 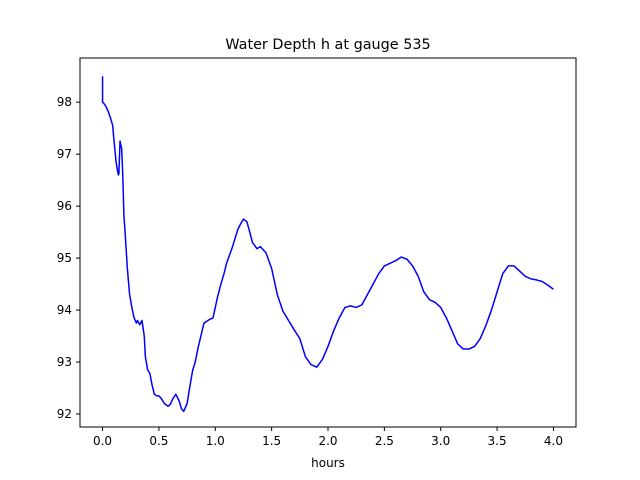 I want to click on y-tick-label: 93, so click(x=64, y=362).